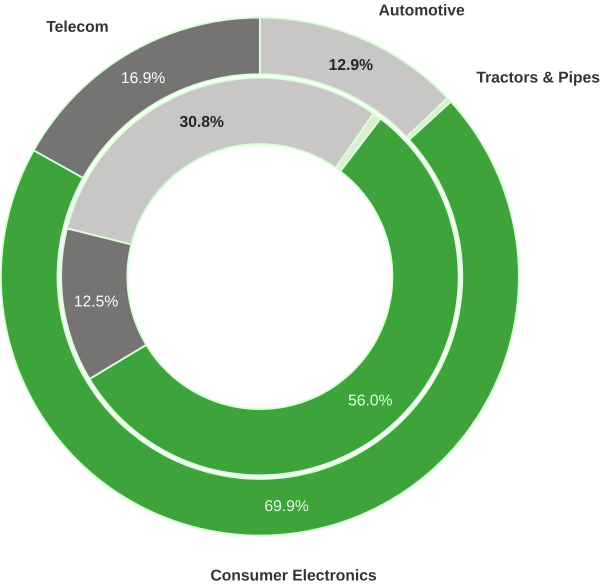  What do you see at coordinates (370, 400) in the screenshot?
I see `data-label: 56.0%` at bounding box center [370, 400].